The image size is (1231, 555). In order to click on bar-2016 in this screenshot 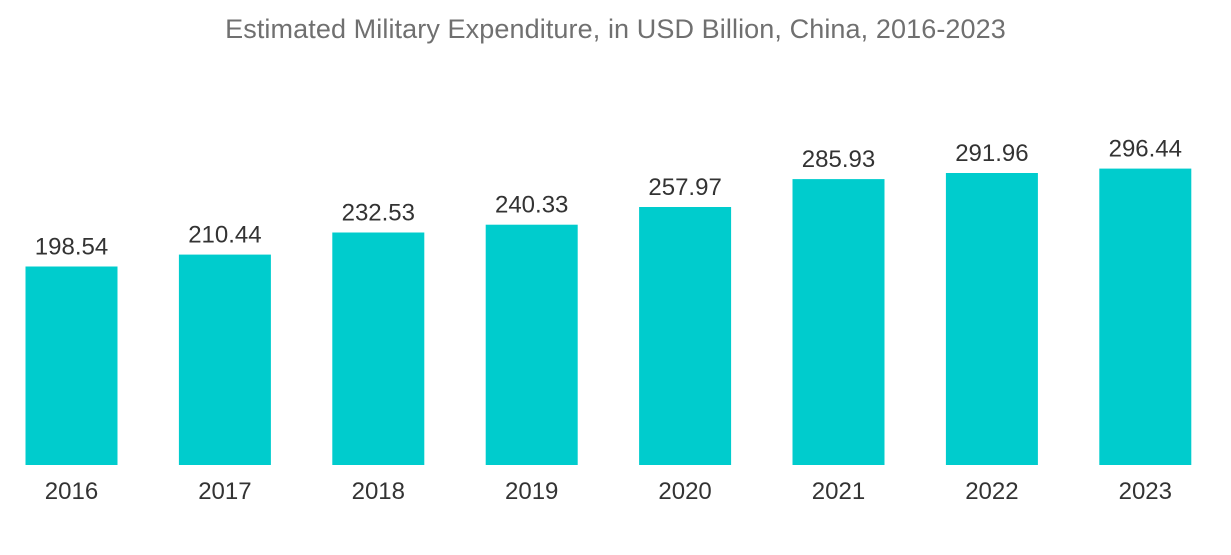, I will do `click(71, 365)`.